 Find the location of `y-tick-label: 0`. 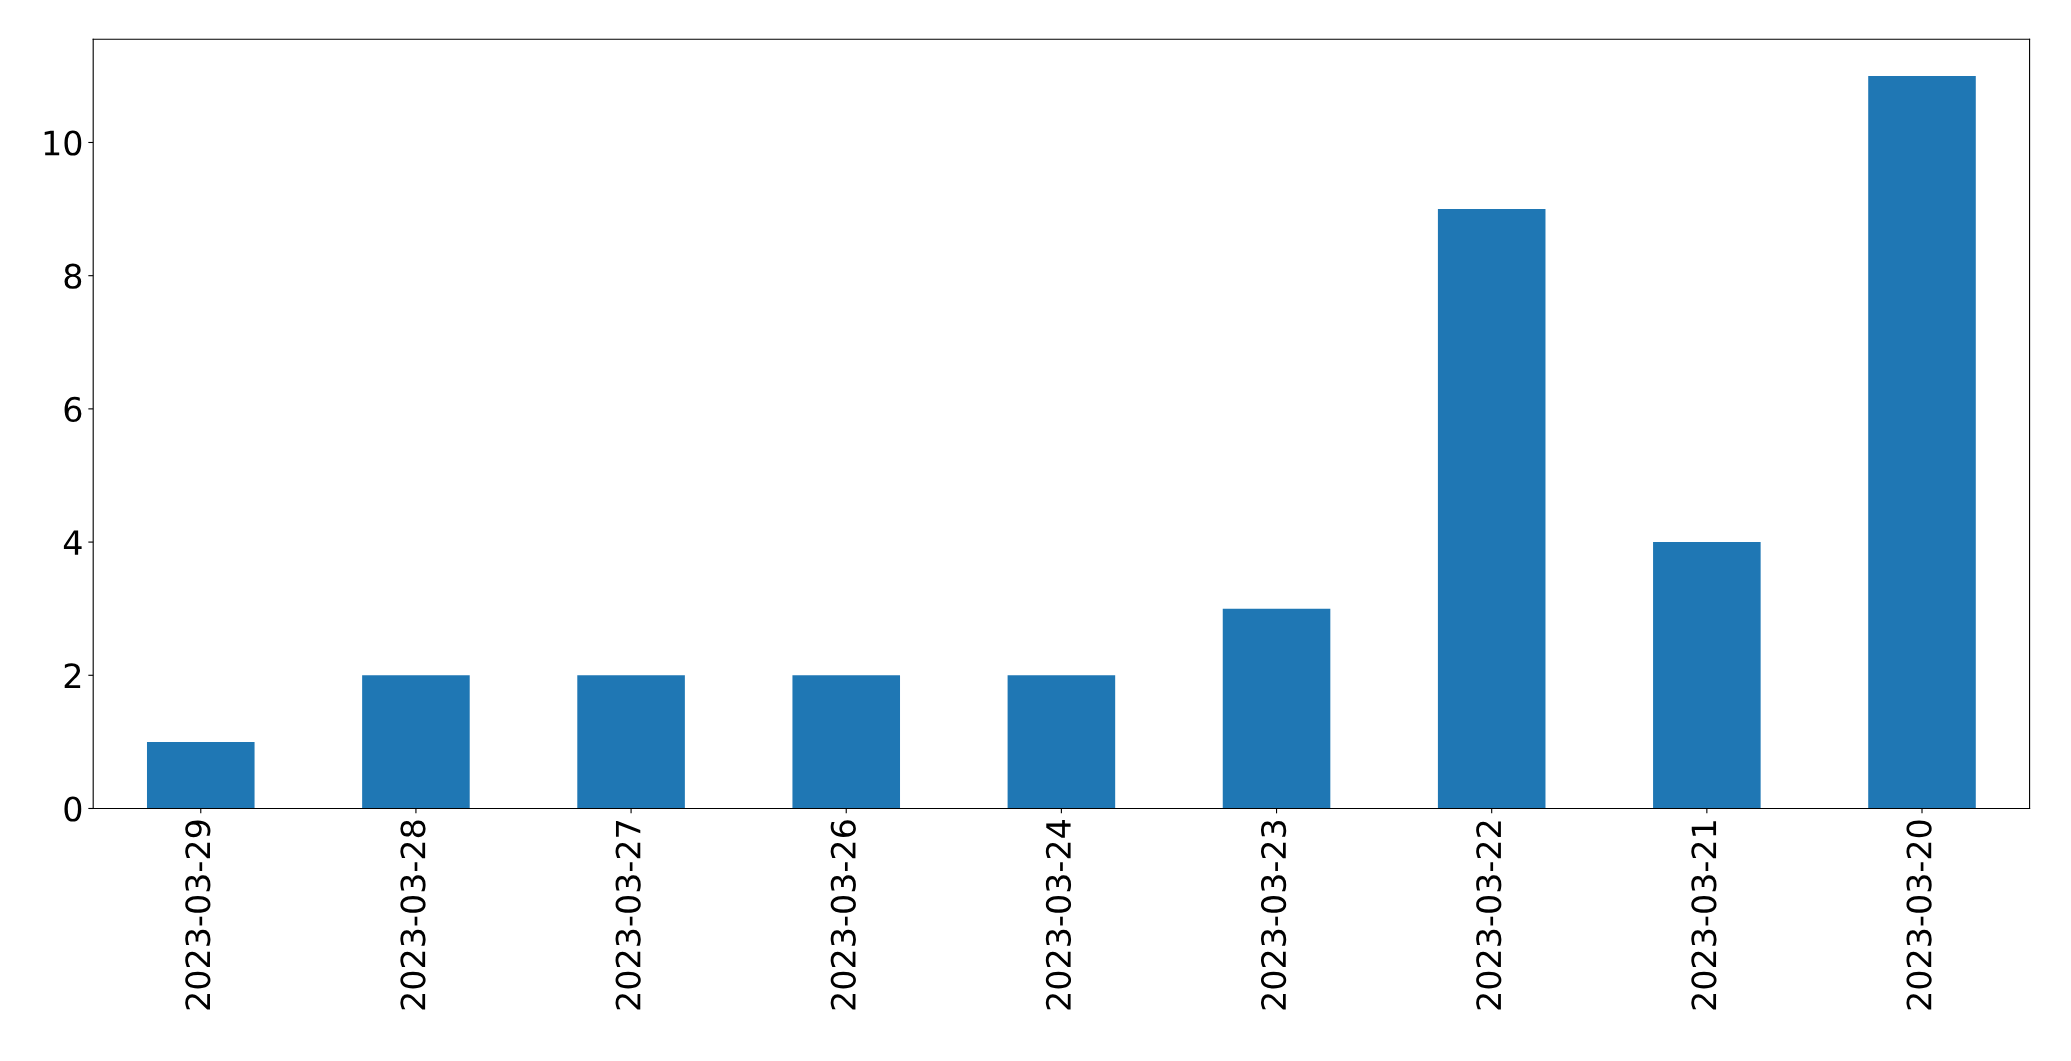

y-tick-label: 0 is located at coordinates (73, 809).